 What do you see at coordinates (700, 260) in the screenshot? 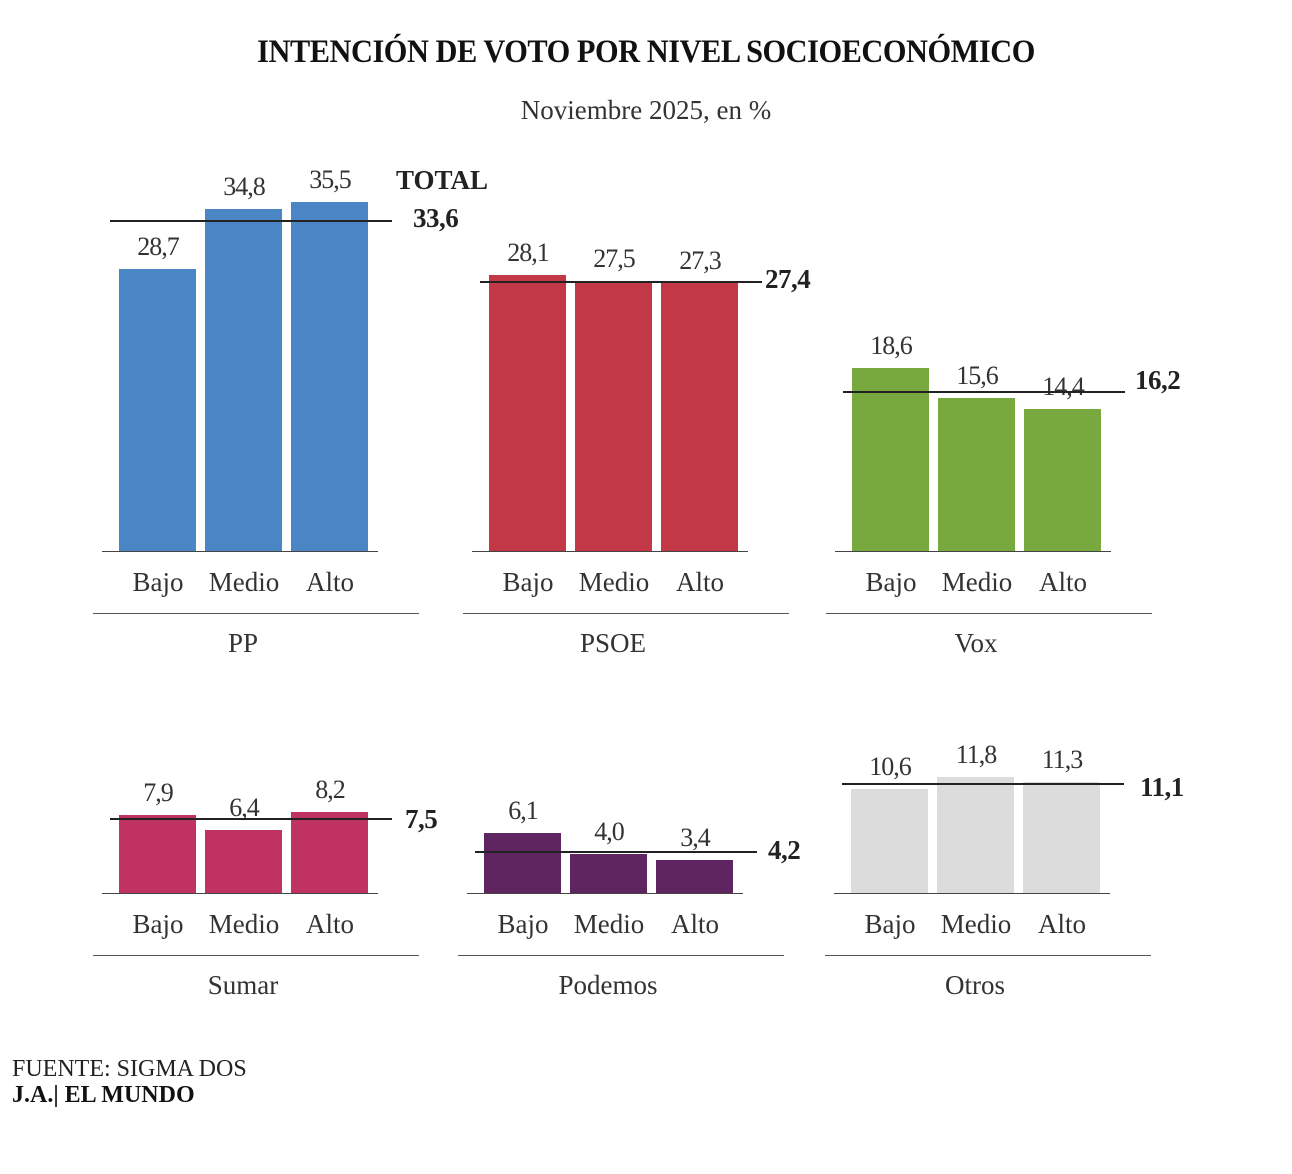
I see `value-label: 27,3` at bounding box center [700, 260].